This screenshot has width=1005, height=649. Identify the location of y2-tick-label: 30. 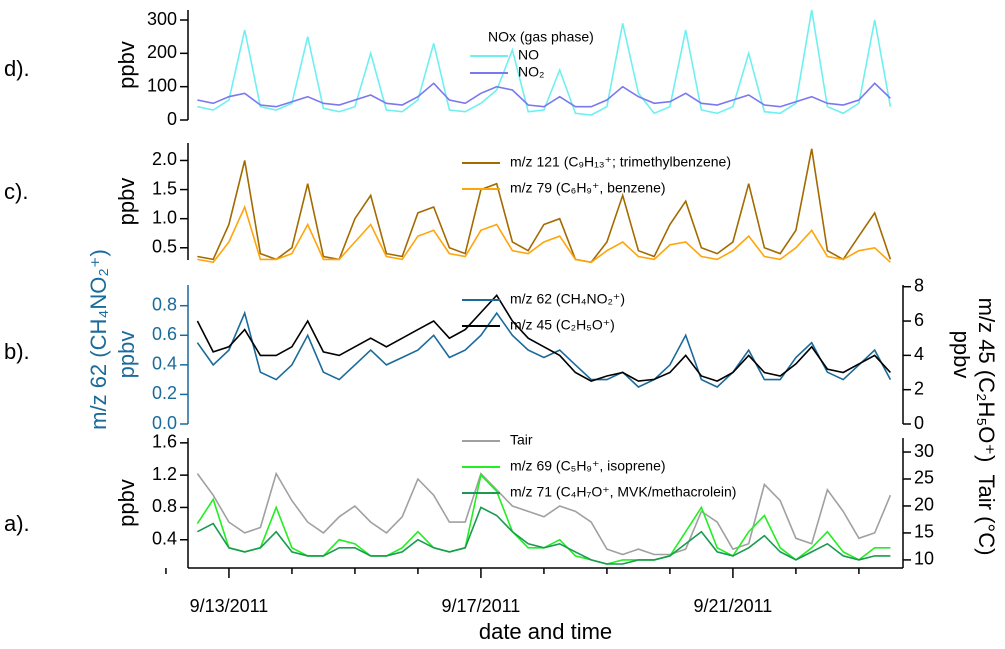
(924, 451).